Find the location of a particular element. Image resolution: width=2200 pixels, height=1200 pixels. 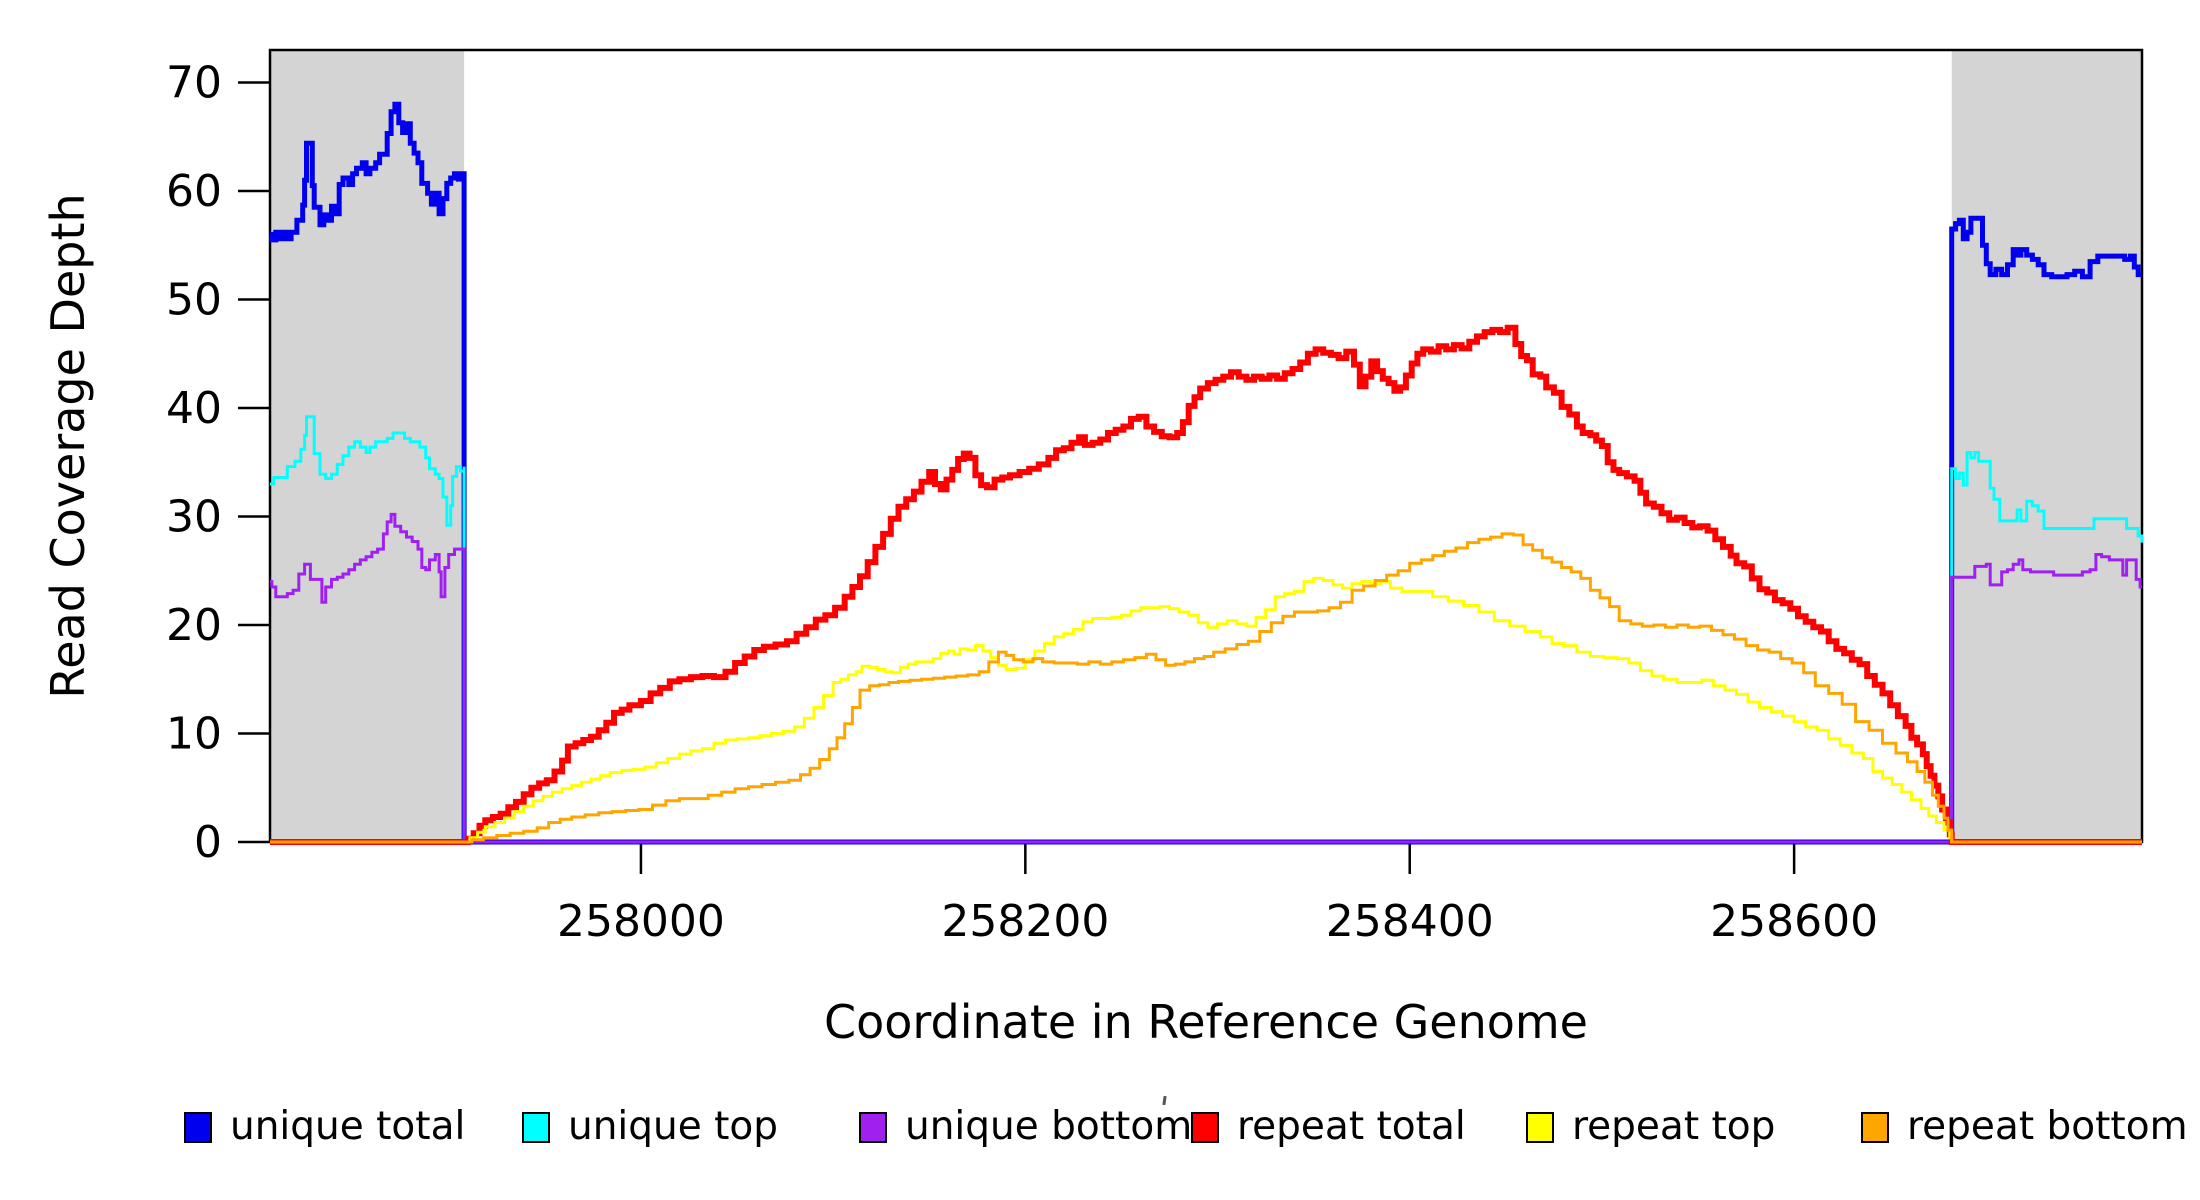

legend-item-repeat-total: repeat total is located at coordinates (1328, 1126).